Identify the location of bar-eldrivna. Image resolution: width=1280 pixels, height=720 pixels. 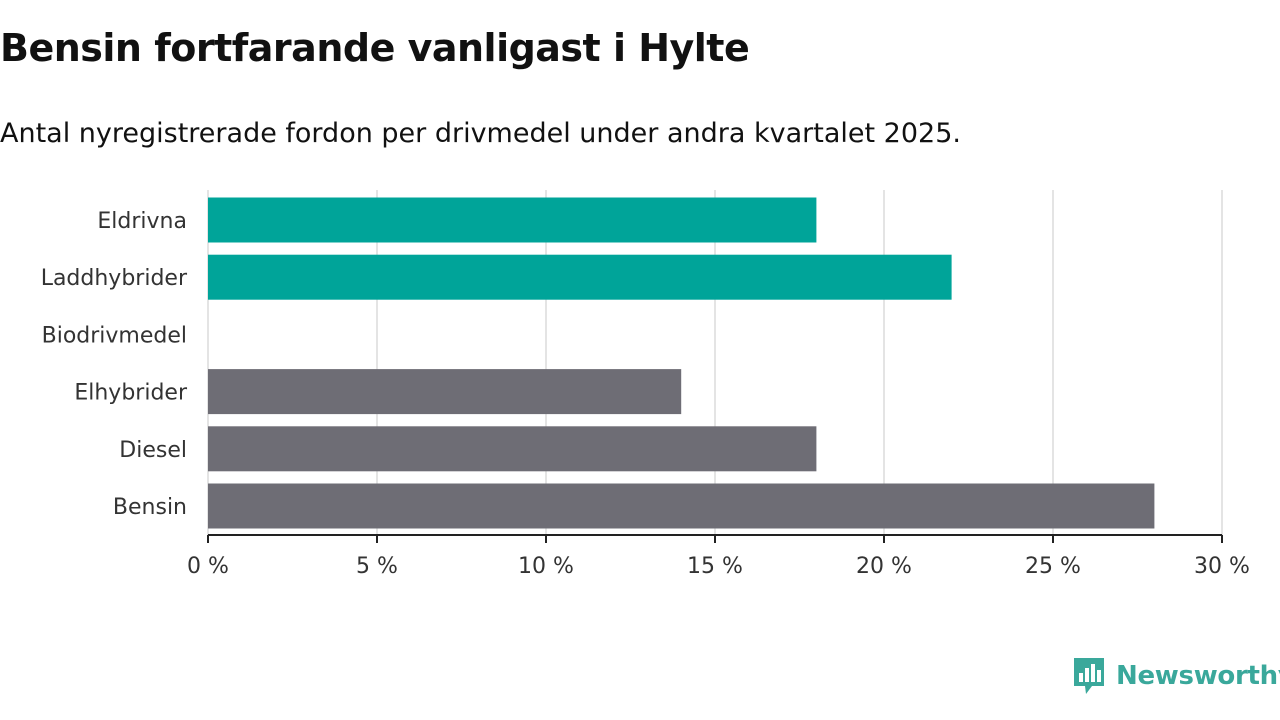
(512, 220).